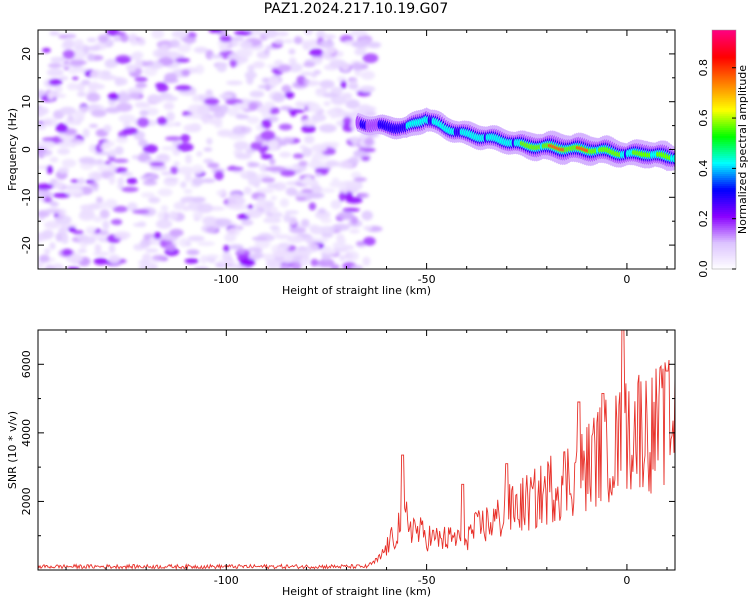 The height and width of the screenshot is (600, 750). Describe the element at coordinates (12, 450) in the screenshot. I see `bottom-y-axis-title: SNR (10 * v/v)` at that location.